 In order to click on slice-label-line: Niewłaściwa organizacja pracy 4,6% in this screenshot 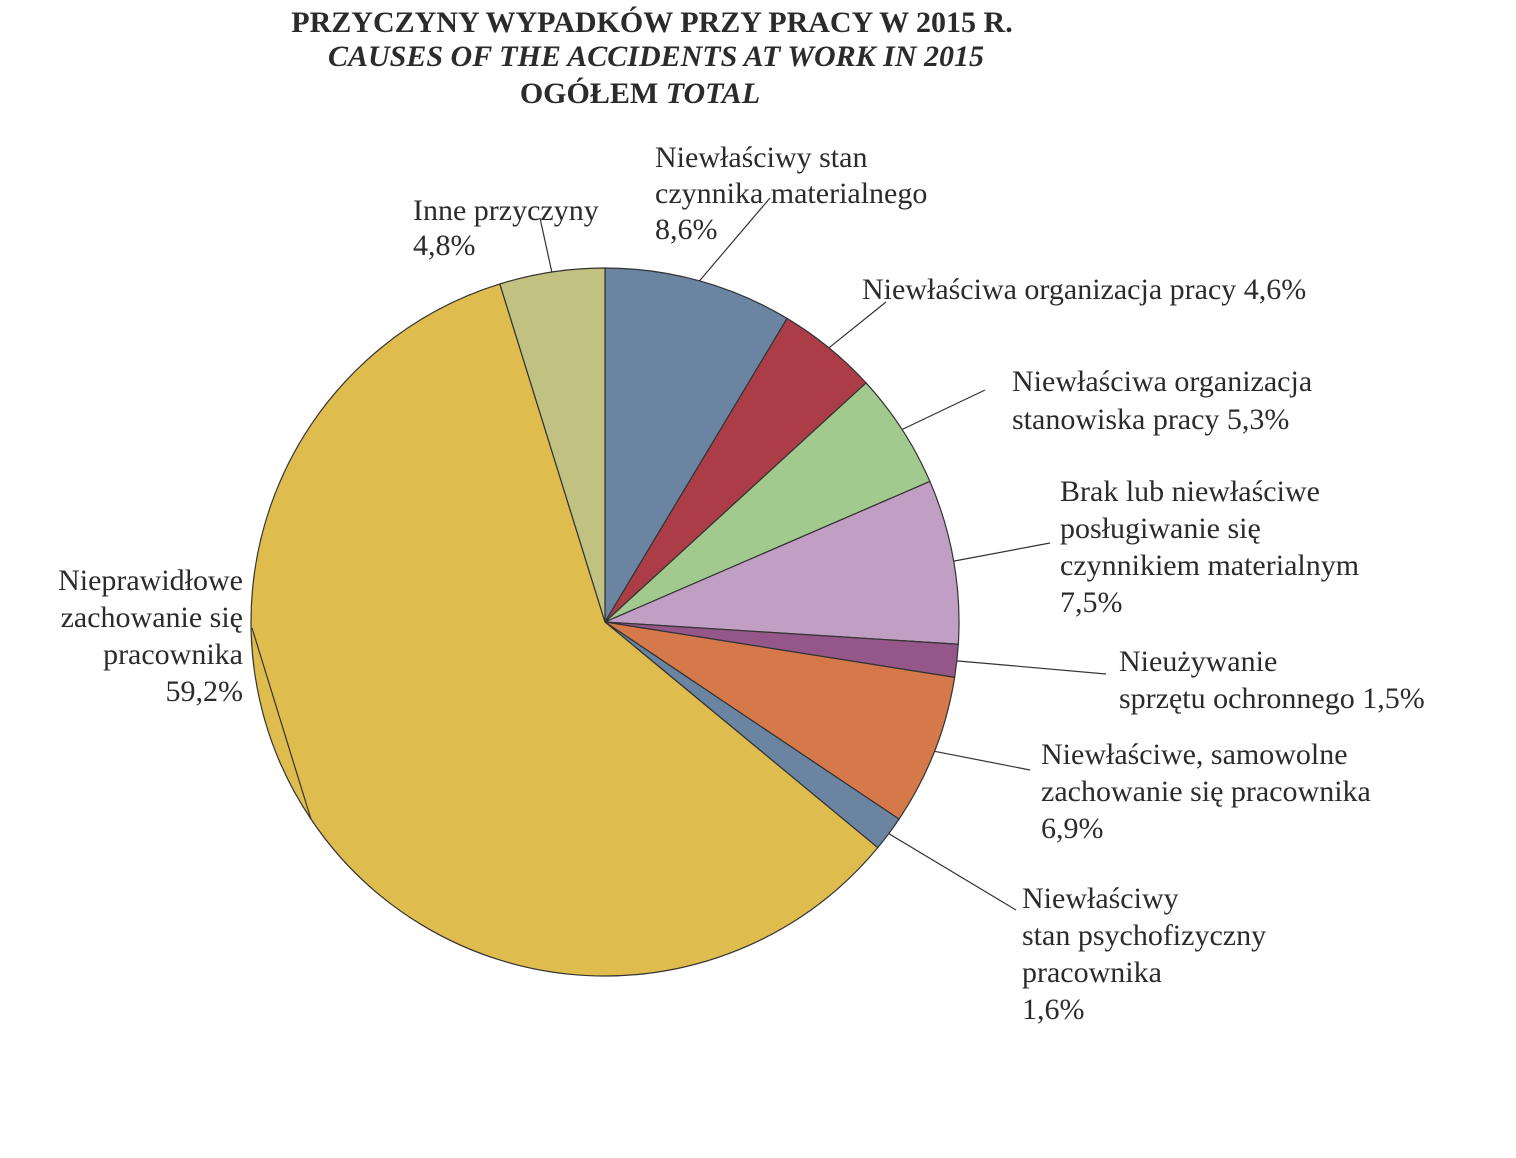, I will do `click(1084, 289)`.